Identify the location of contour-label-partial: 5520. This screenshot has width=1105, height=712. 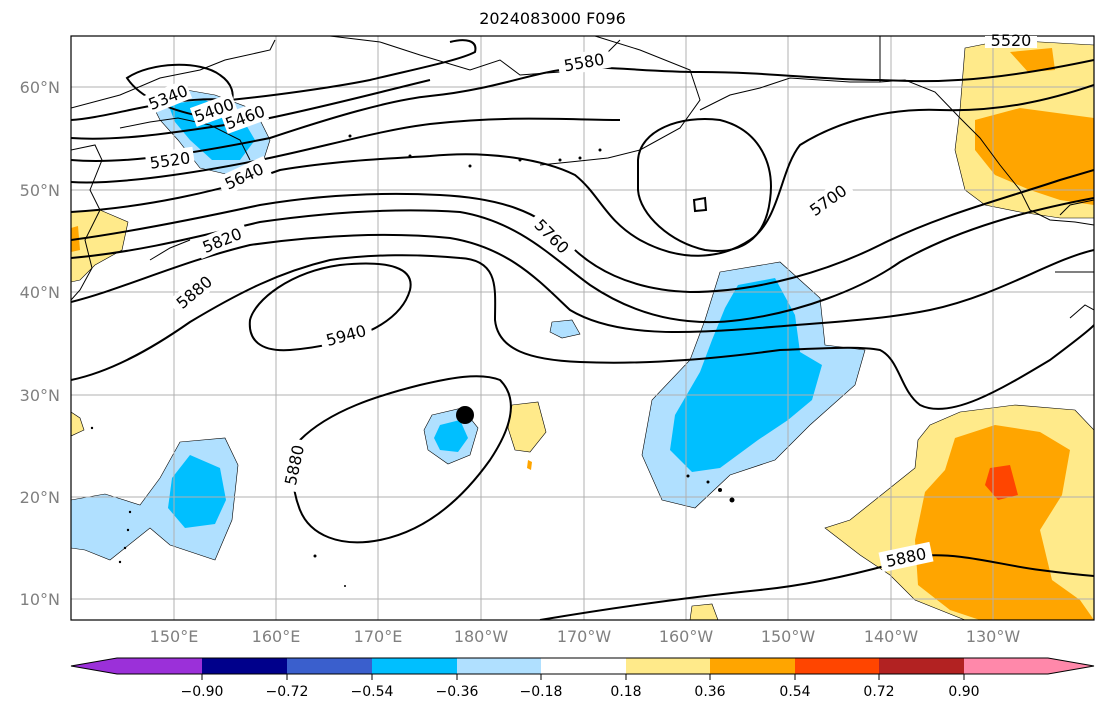
(1011, 40).